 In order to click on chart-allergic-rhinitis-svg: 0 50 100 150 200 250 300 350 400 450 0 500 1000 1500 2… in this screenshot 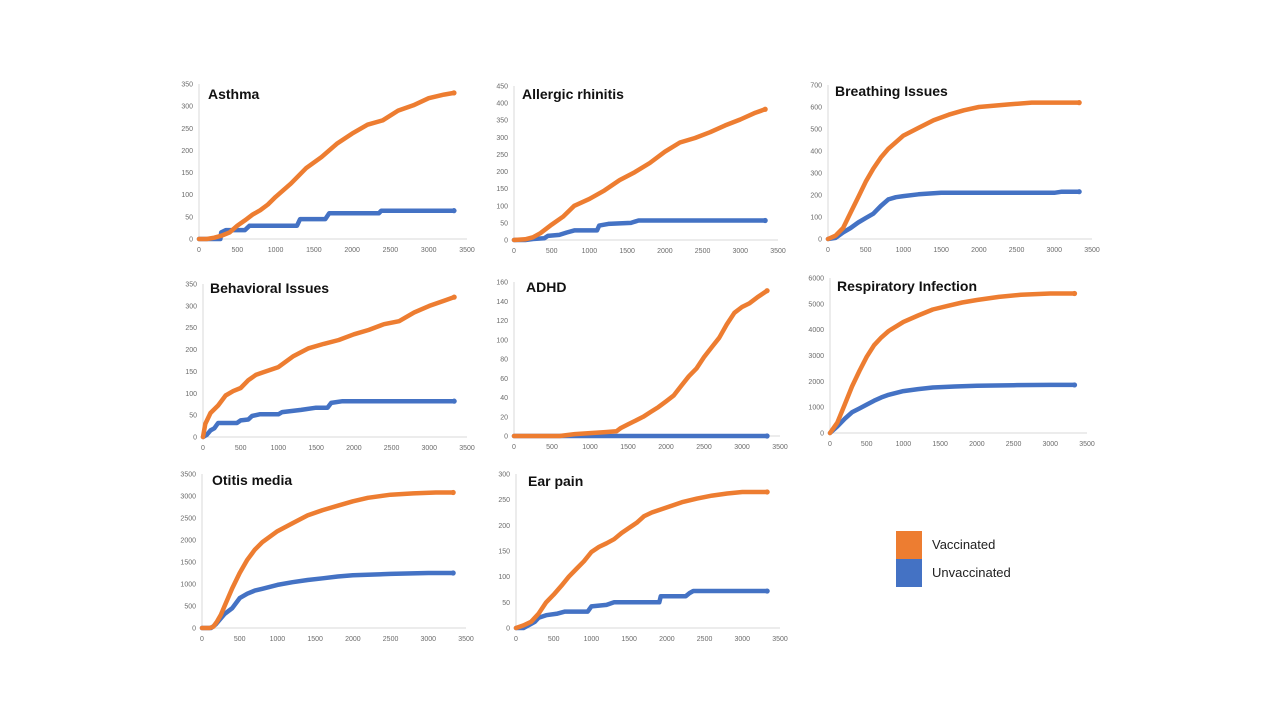, I will do `click(641, 170)`.